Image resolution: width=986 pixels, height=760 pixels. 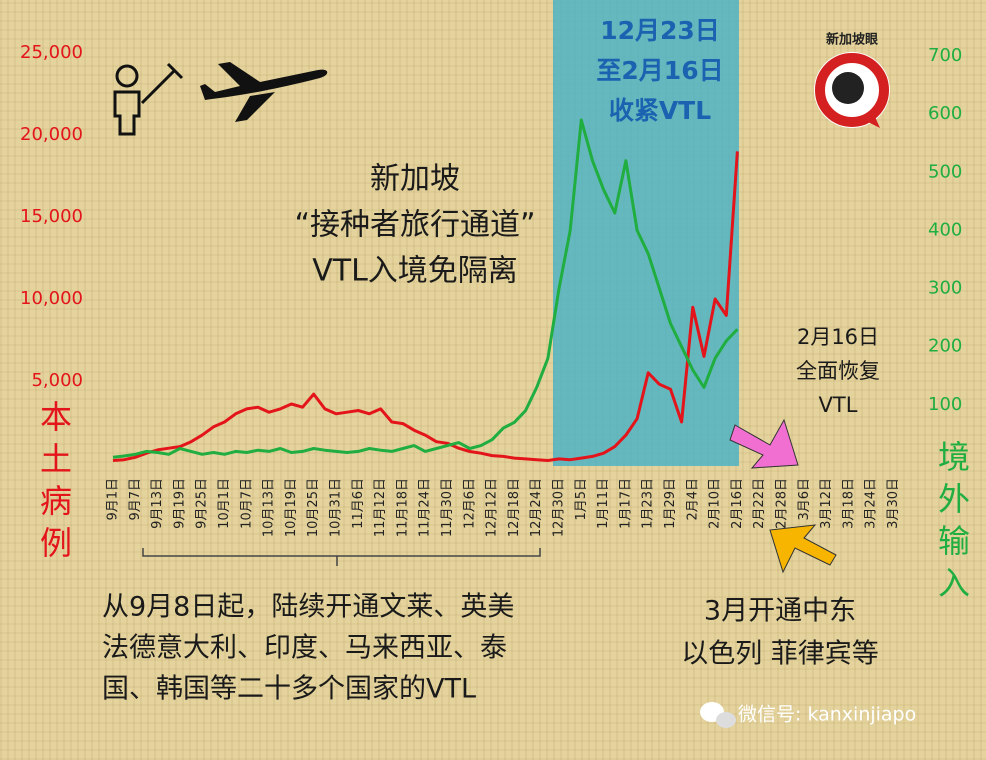 What do you see at coordinates (559, 507) in the screenshot?
I see `x-tick-label: 12月30日` at bounding box center [559, 507].